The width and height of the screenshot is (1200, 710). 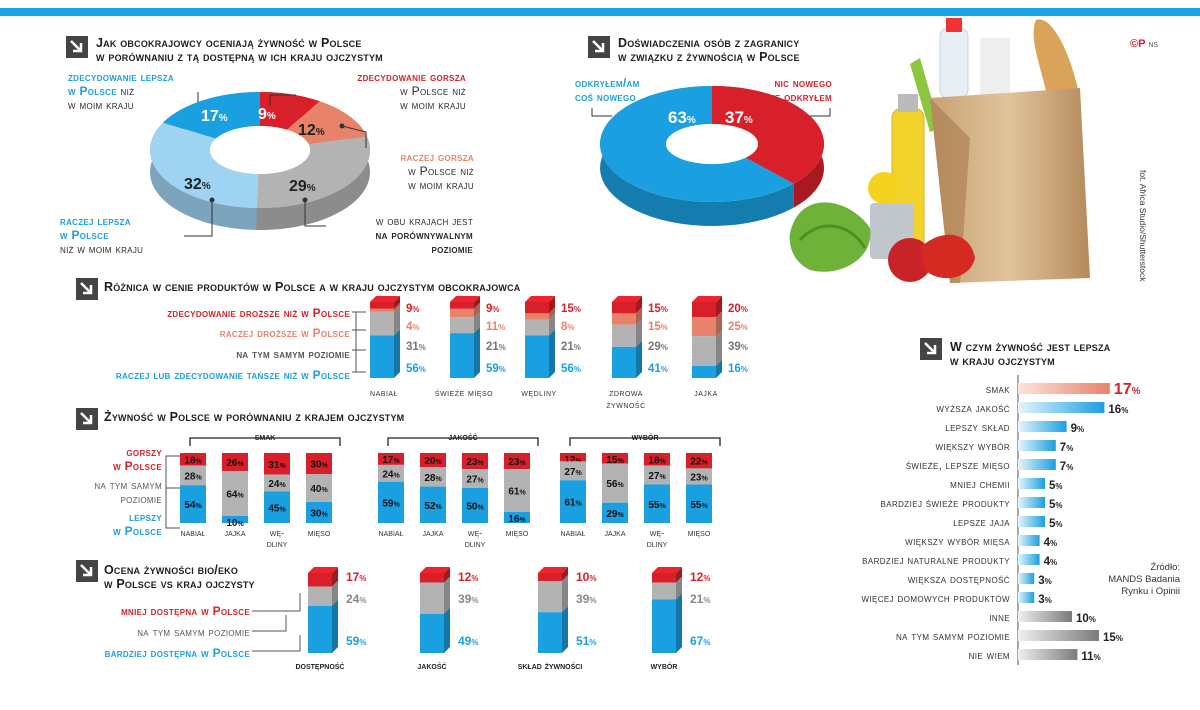 I want to click on zywnosc-value: 30%, so click(x=319, y=465).